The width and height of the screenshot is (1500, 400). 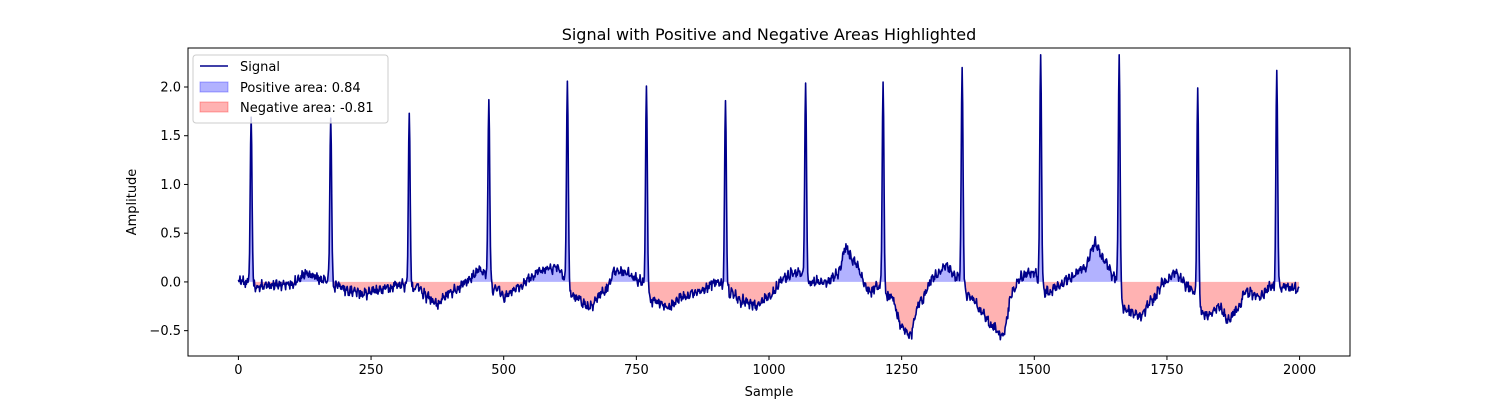 What do you see at coordinates (170, 87) in the screenshot?
I see `y-tick-label: 2.0` at bounding box center [170, 87].